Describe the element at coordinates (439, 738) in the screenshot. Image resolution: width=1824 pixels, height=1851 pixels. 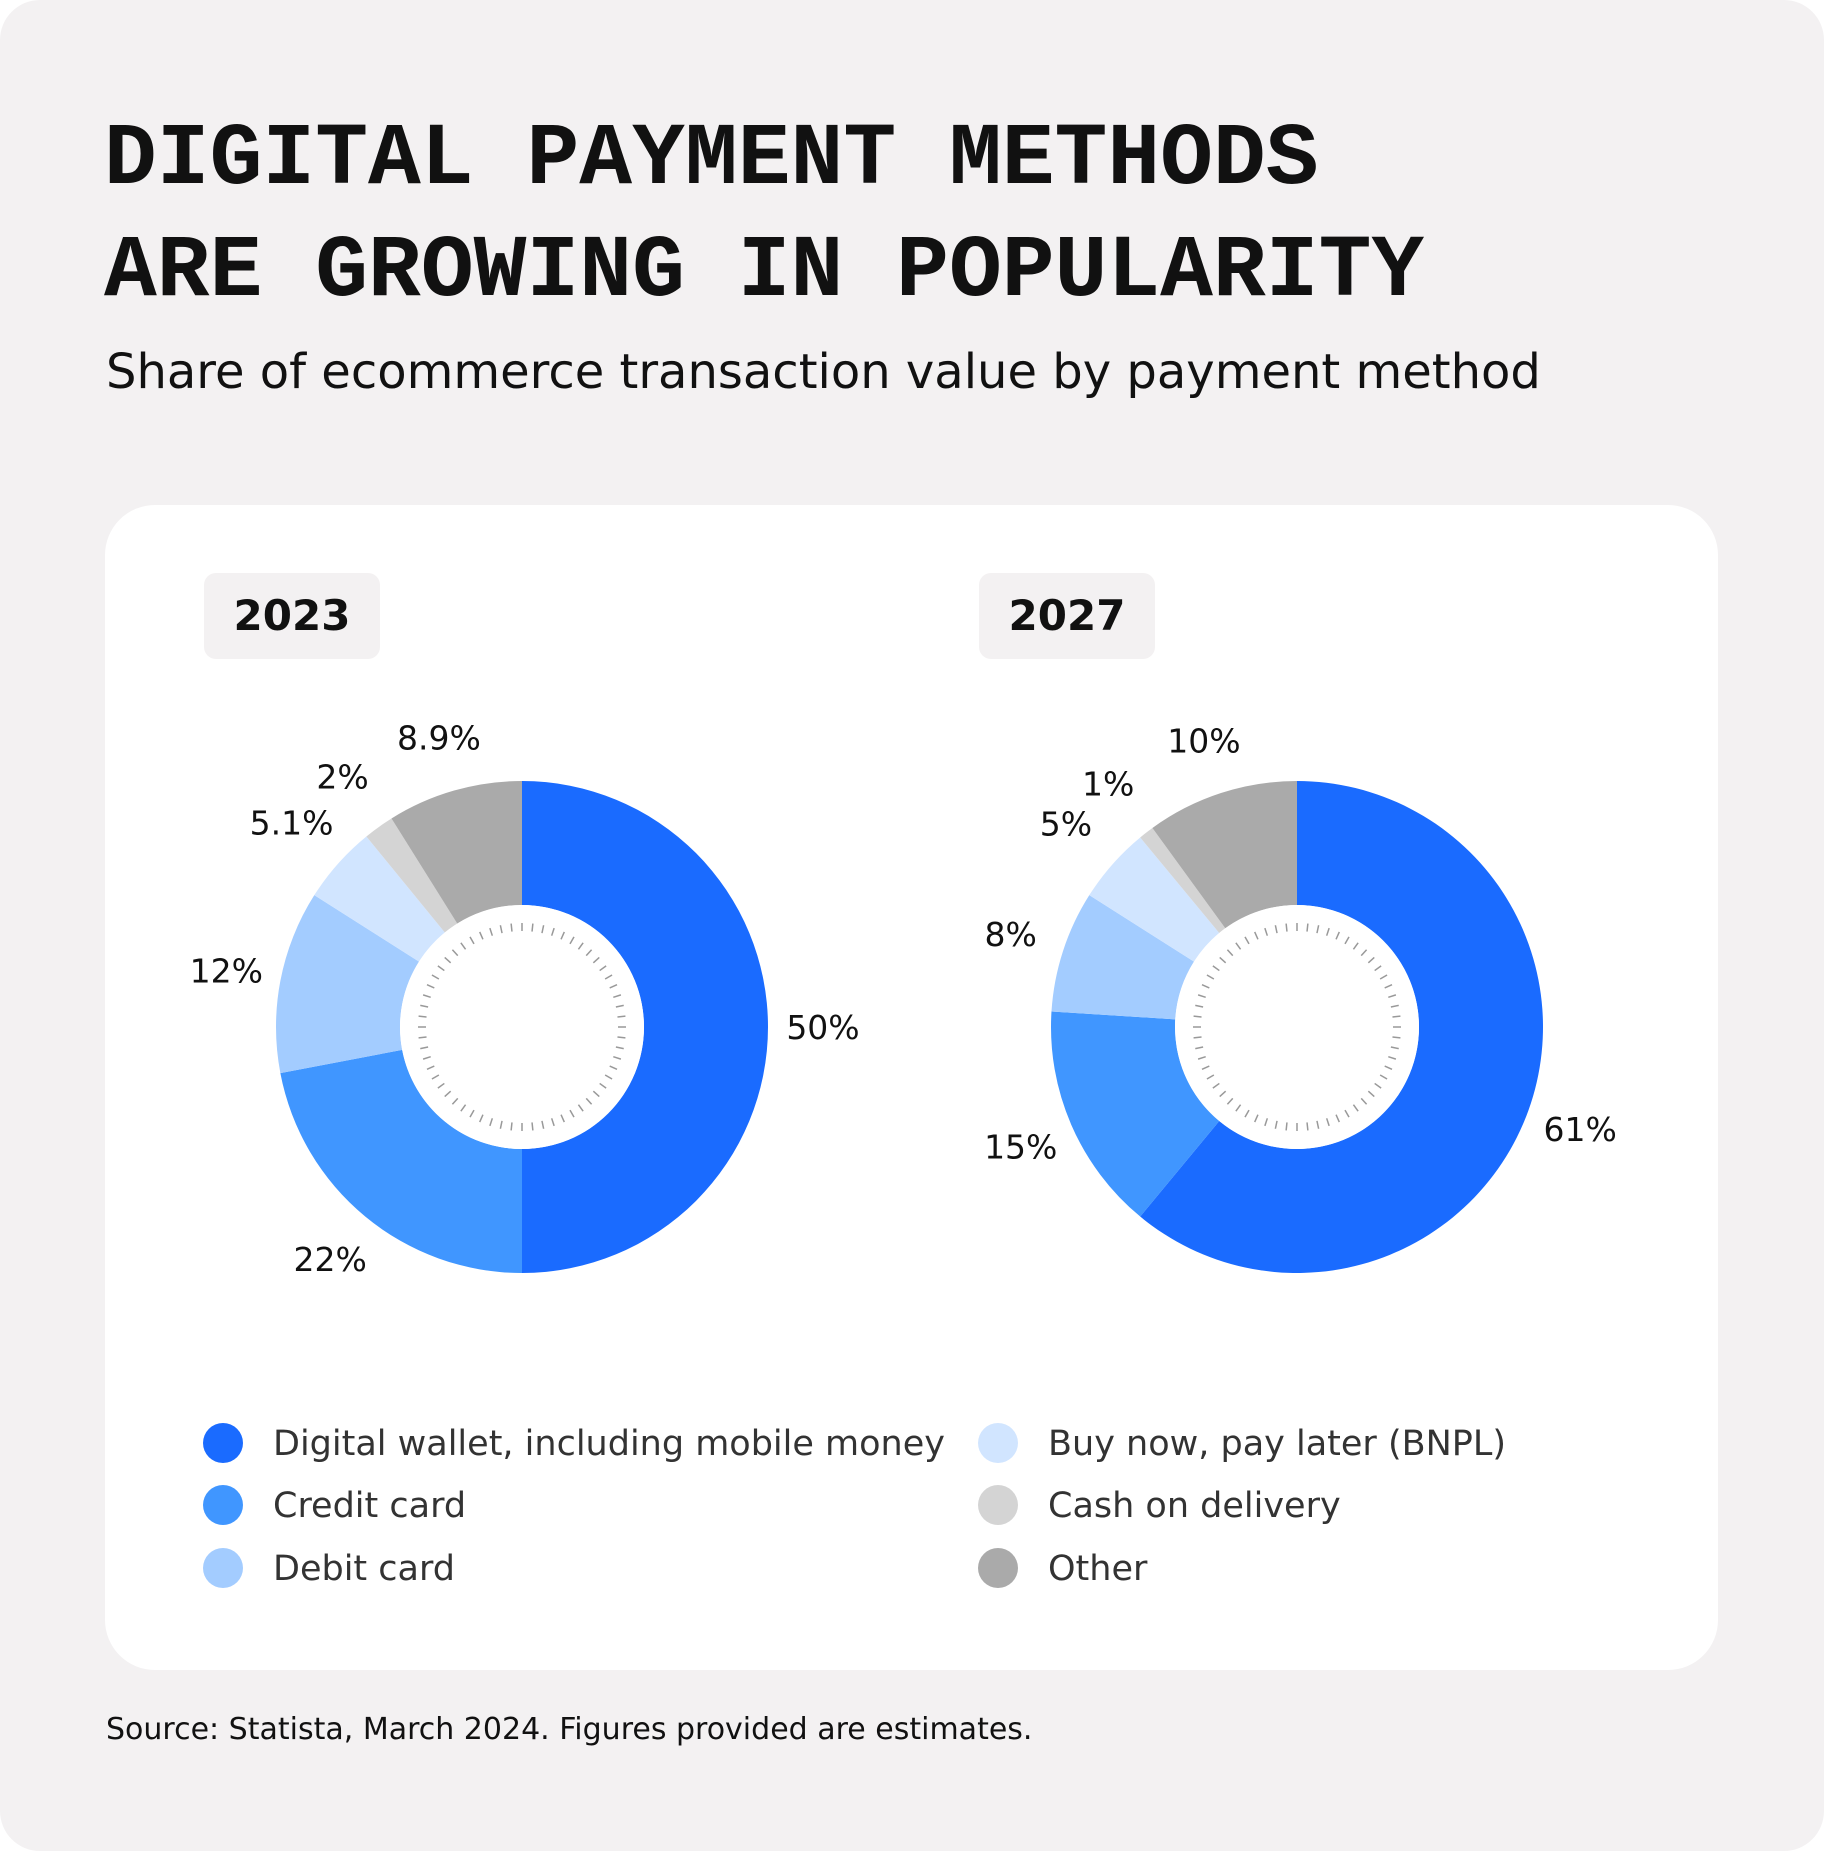
I see `value-label: 8.9%` at that location.